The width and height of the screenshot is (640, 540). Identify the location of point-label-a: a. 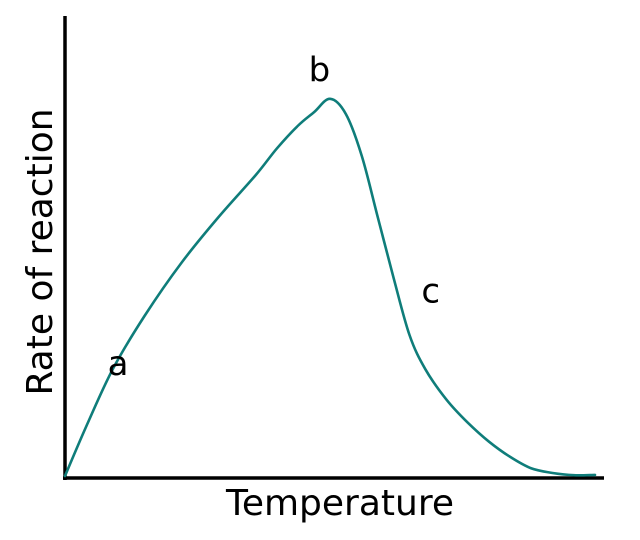
(118, 364).